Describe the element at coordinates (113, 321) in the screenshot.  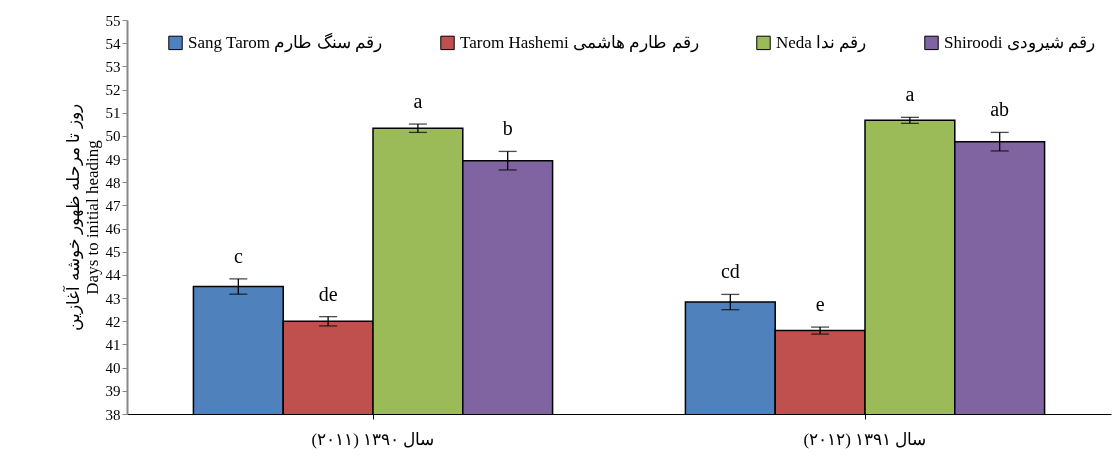
I see `y-tick-label: 42` at that location.